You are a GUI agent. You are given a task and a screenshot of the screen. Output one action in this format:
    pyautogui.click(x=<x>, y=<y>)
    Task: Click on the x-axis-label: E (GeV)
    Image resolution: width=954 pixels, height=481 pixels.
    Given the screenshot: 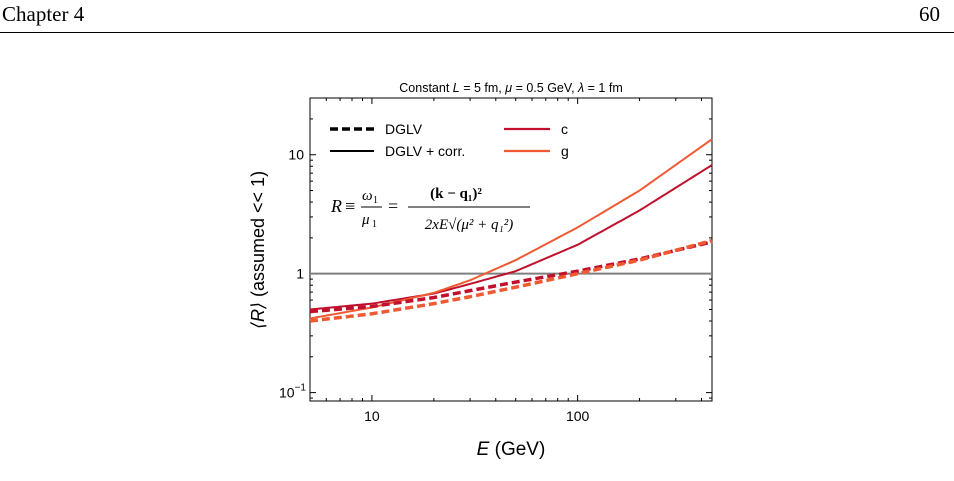 What is the action you would take?
    pyautogui.click(x=511, y=449)
    